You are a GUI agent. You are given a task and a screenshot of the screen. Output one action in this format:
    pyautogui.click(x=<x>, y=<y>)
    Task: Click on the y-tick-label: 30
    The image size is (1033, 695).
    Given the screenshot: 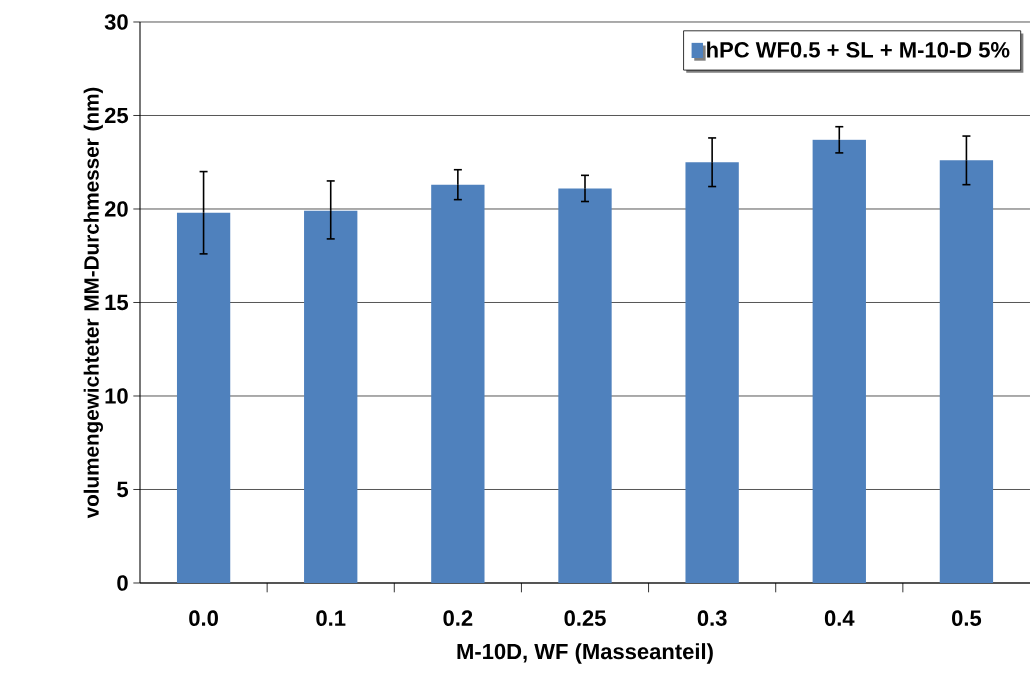 What is the action you would take?
    pyautogui.click(x=116, y=22)
    